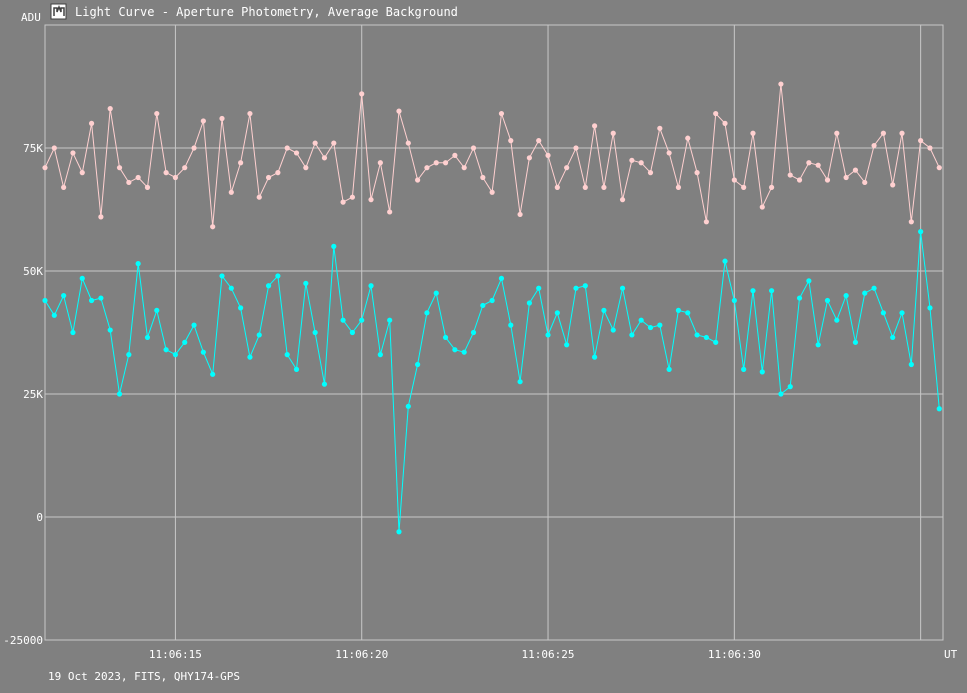 This screenshot has height=693, width=967. What do you see at coordinates (175, 654) in the screenshot?
I see `x-tick-label: 11:06:15` at bounding box center [175, 654].